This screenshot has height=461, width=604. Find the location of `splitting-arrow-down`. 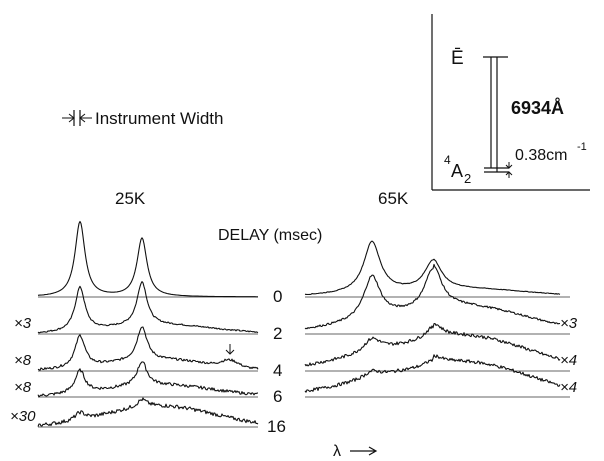

splitting-arrow-down is located at coordinates (509, 165).